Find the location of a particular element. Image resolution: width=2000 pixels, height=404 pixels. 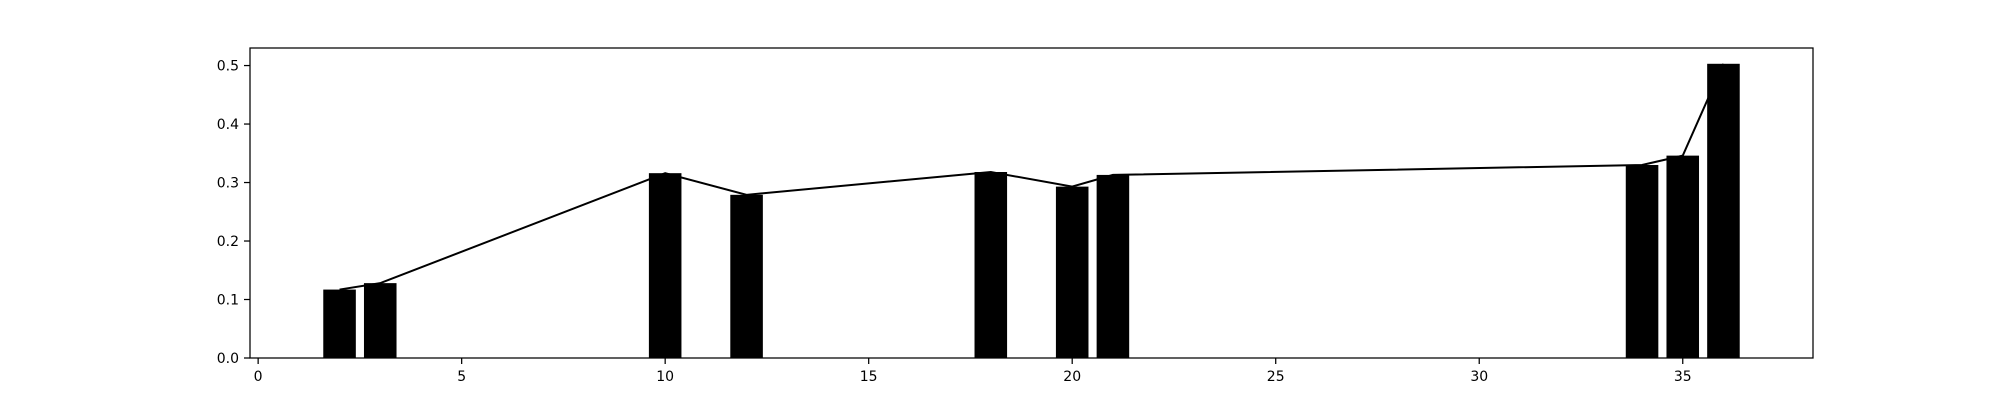

x-tick-label-0: 0 is located at coordinates (258, 377).